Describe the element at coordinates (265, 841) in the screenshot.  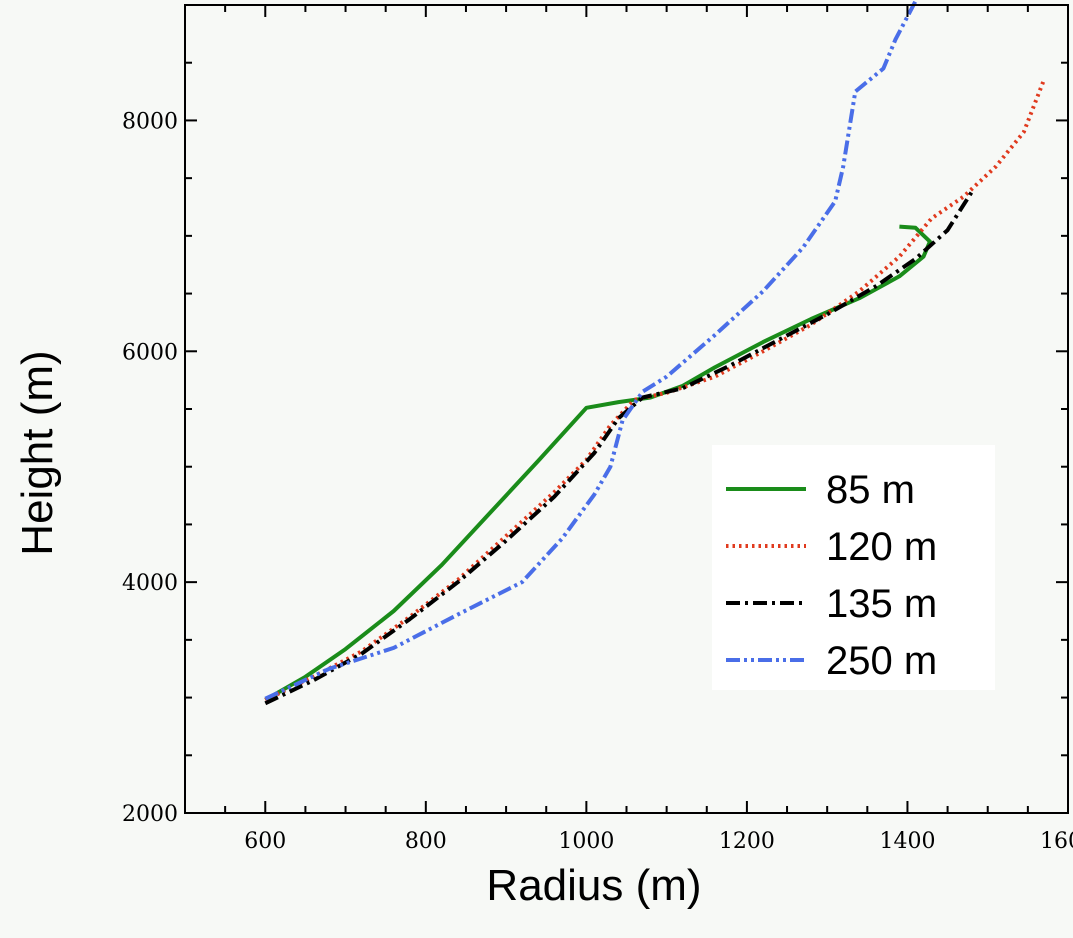
I see `x-tick-label: 600` at that location.